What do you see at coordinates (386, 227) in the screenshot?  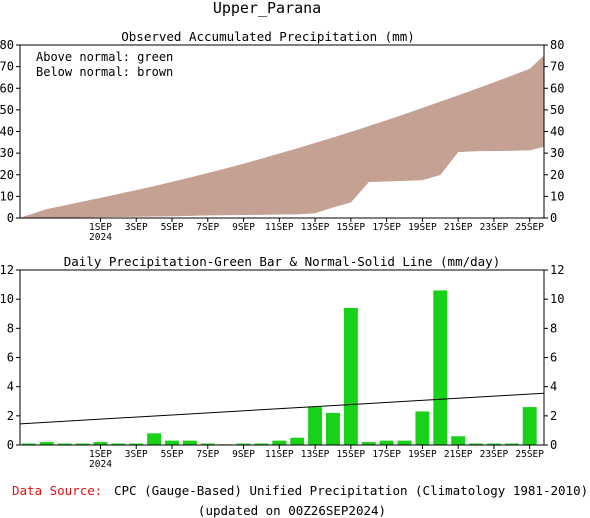 I see `top-x-label: 17SEP` at bounding box center [386, 227].